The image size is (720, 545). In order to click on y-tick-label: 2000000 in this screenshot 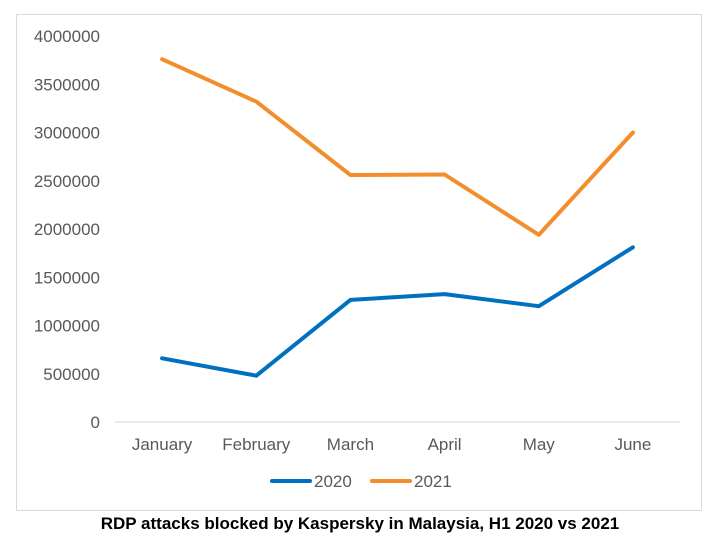, I will do `click(67, 229)`.